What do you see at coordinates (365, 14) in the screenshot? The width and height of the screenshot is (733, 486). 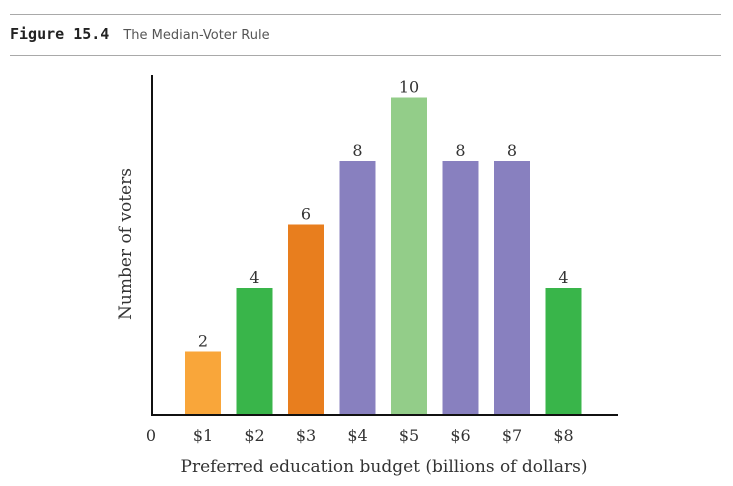 I see `header-top-rule` at bounding box center [365, 14].